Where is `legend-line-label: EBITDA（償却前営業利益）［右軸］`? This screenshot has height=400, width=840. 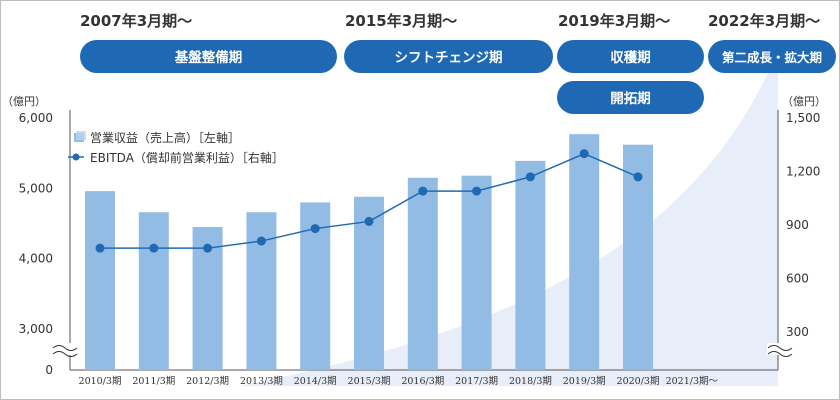 legend-line-label: EBITDA（償却前営業利益）［右軸］ is located at coordinates (187, 157).